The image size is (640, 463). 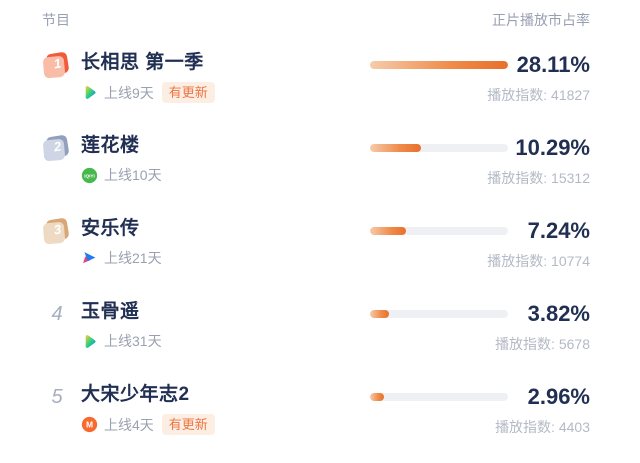 I want to click on column-header-program: 节目, so click(x=56, y=20).